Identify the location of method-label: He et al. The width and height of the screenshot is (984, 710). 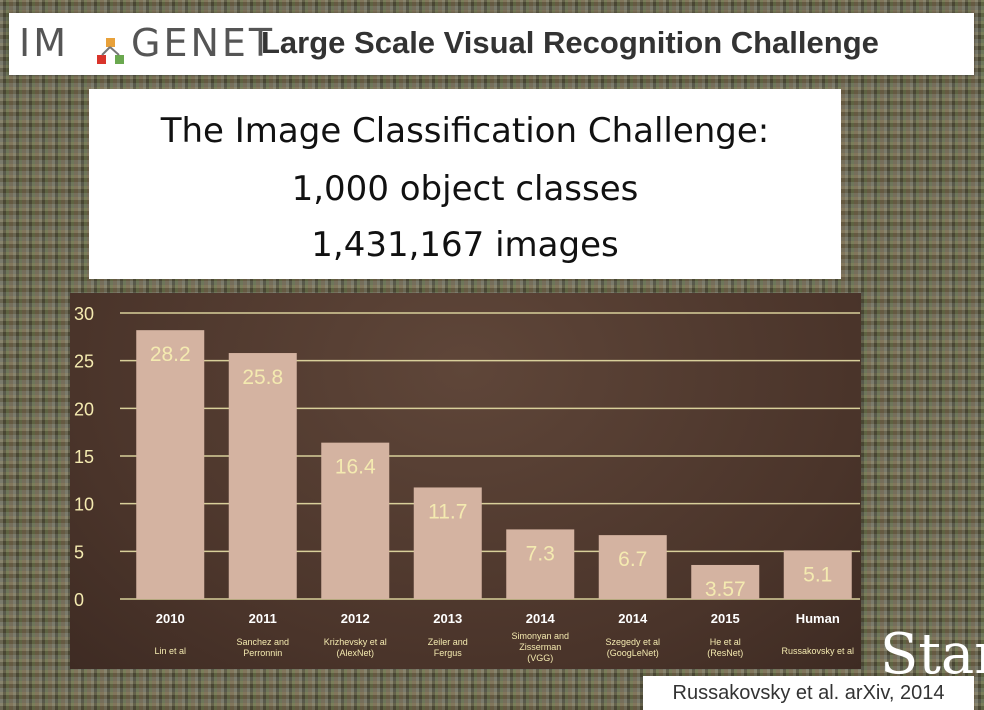
(725, 642).